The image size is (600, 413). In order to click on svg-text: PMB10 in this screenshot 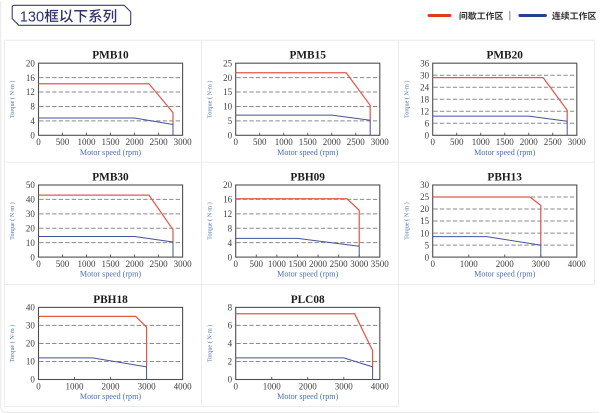, I will do `click(110, 56)`.